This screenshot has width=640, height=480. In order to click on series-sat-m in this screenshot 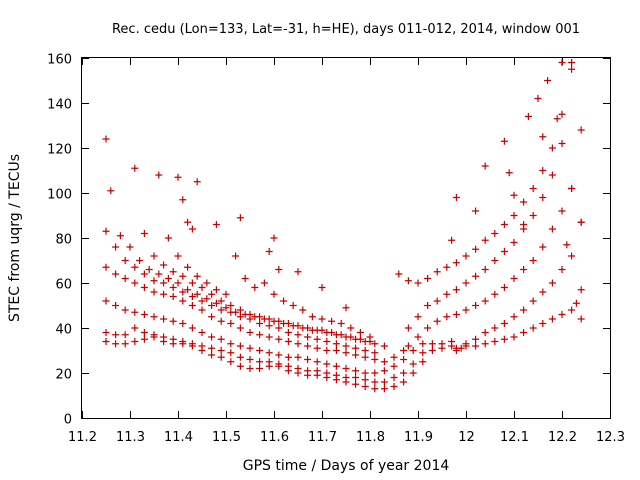, I will do `click(518, 286)`.